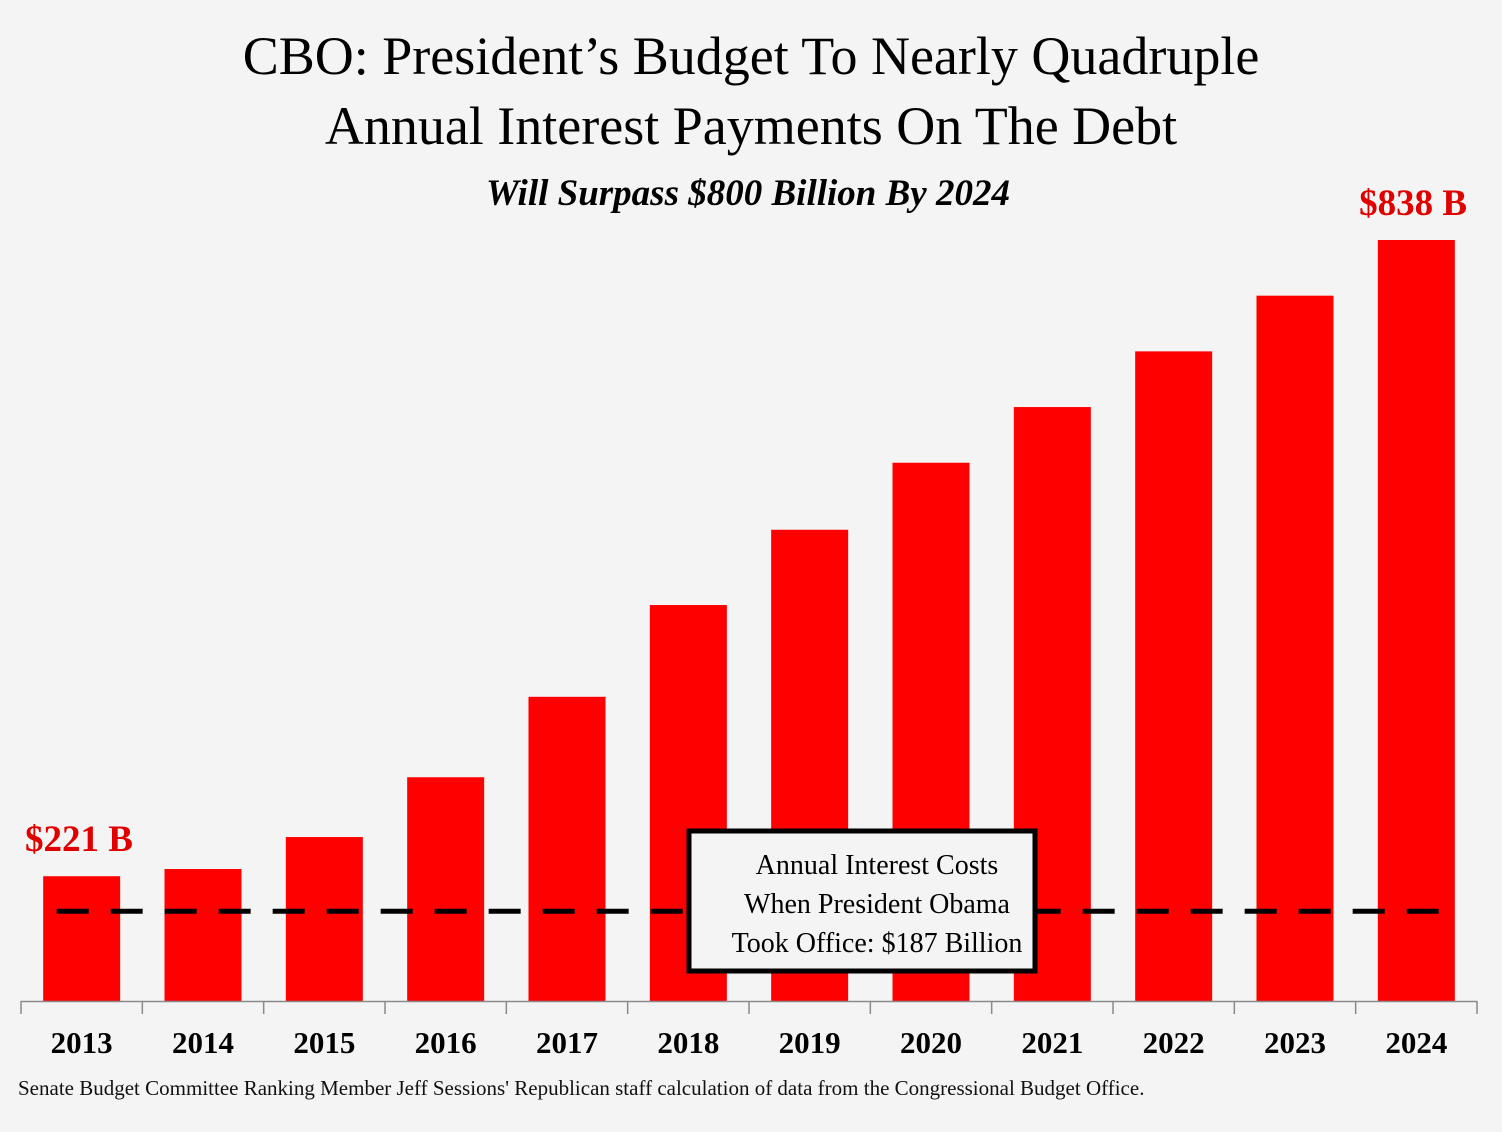  Describe the element at coordinates (82, 1042) in the screenshot. I see `x-tick-label: 2013` at that location.